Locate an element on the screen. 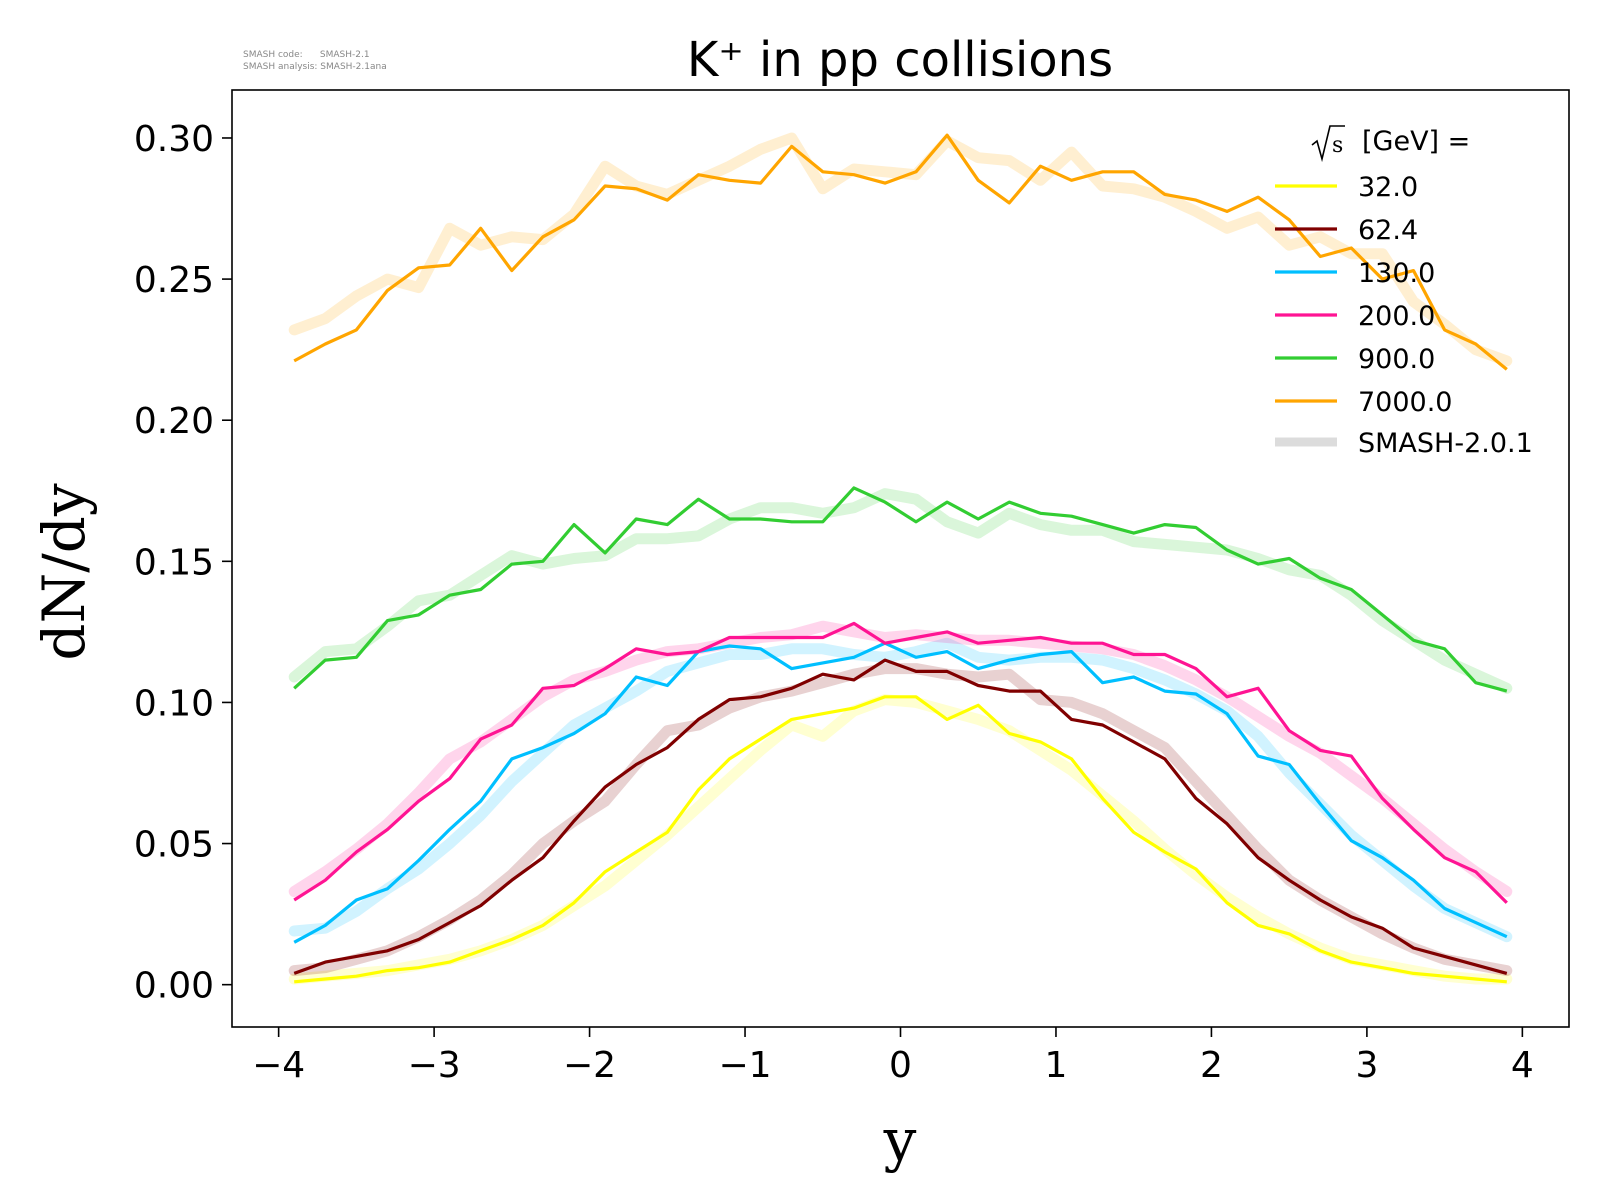  legend-title-rest: [GeV] = is located at coordinates (1416, 141).